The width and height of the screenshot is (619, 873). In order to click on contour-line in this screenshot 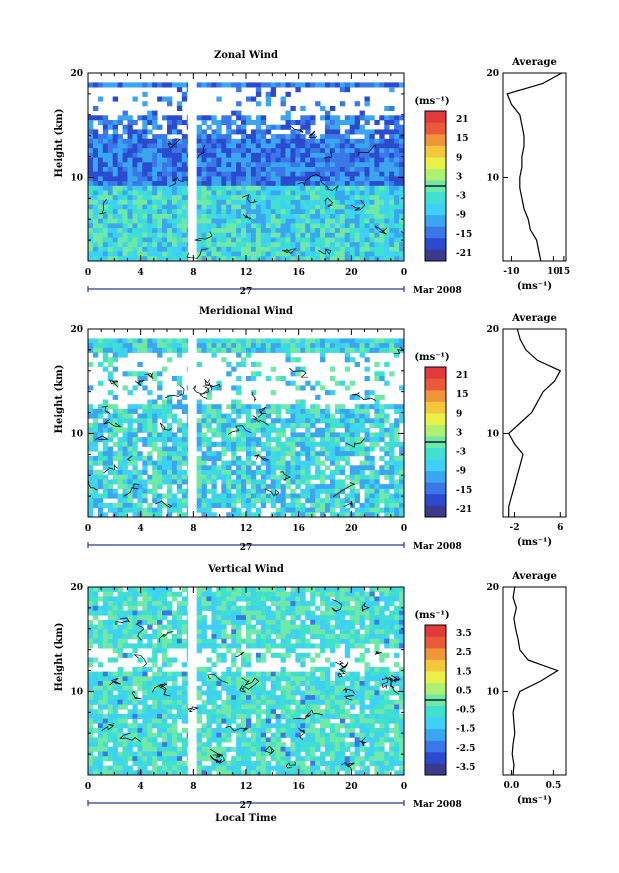, I will do `click(325, 251)`.